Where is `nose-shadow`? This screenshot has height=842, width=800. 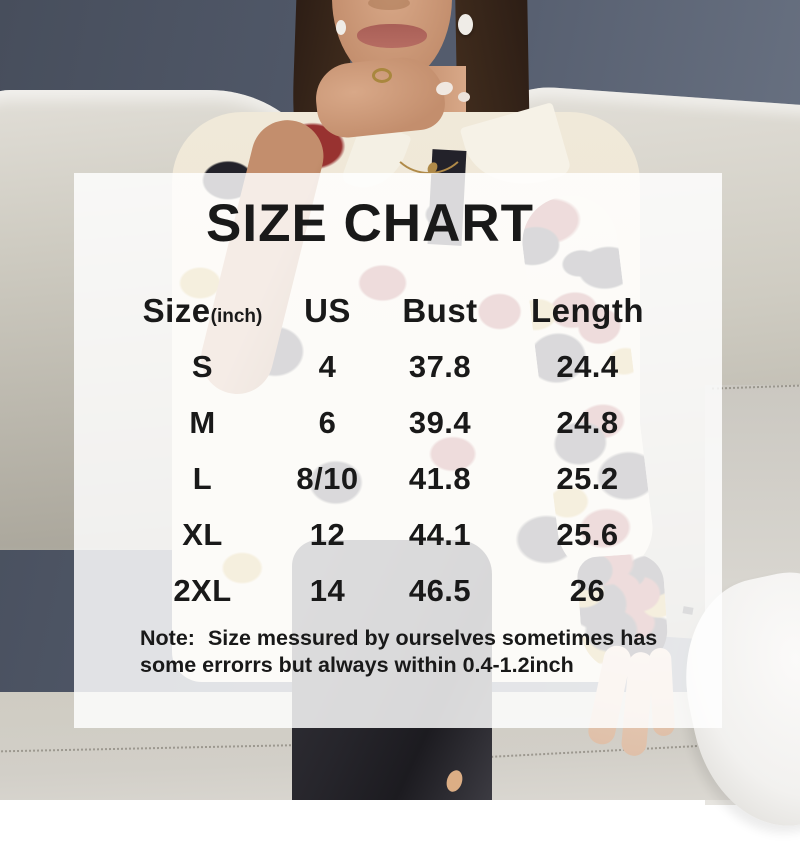
nose-shadow is located at coordinates (389, 5).